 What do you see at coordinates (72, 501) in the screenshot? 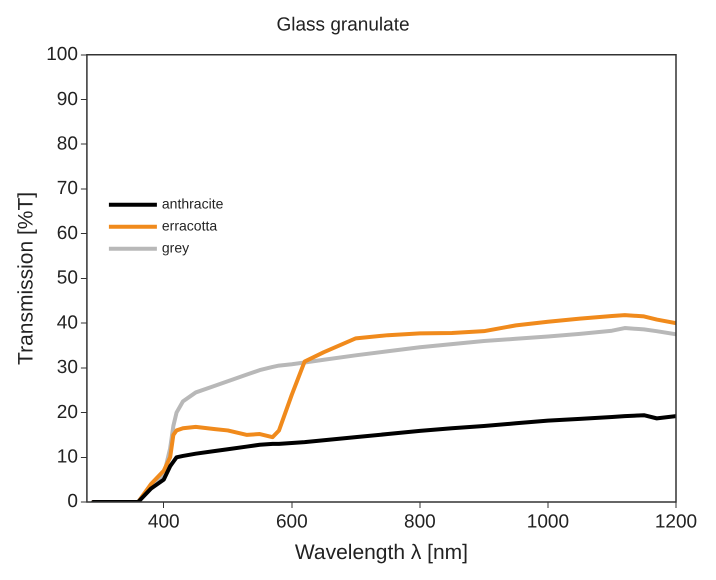
I see `y-tick-label: 0` at bounding box center [72, 501].